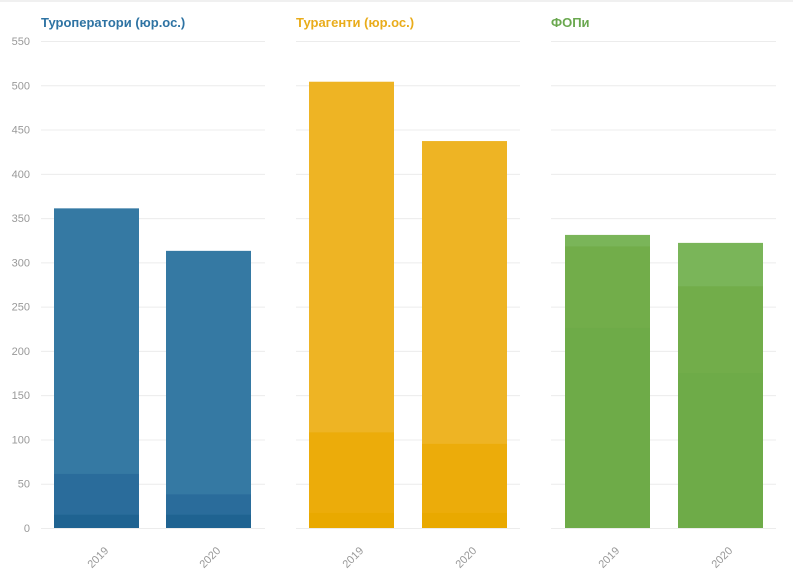  Describe the element at coordinates (570, 22) in the screenshot. I see `panel-title: ФОПи` at that location.